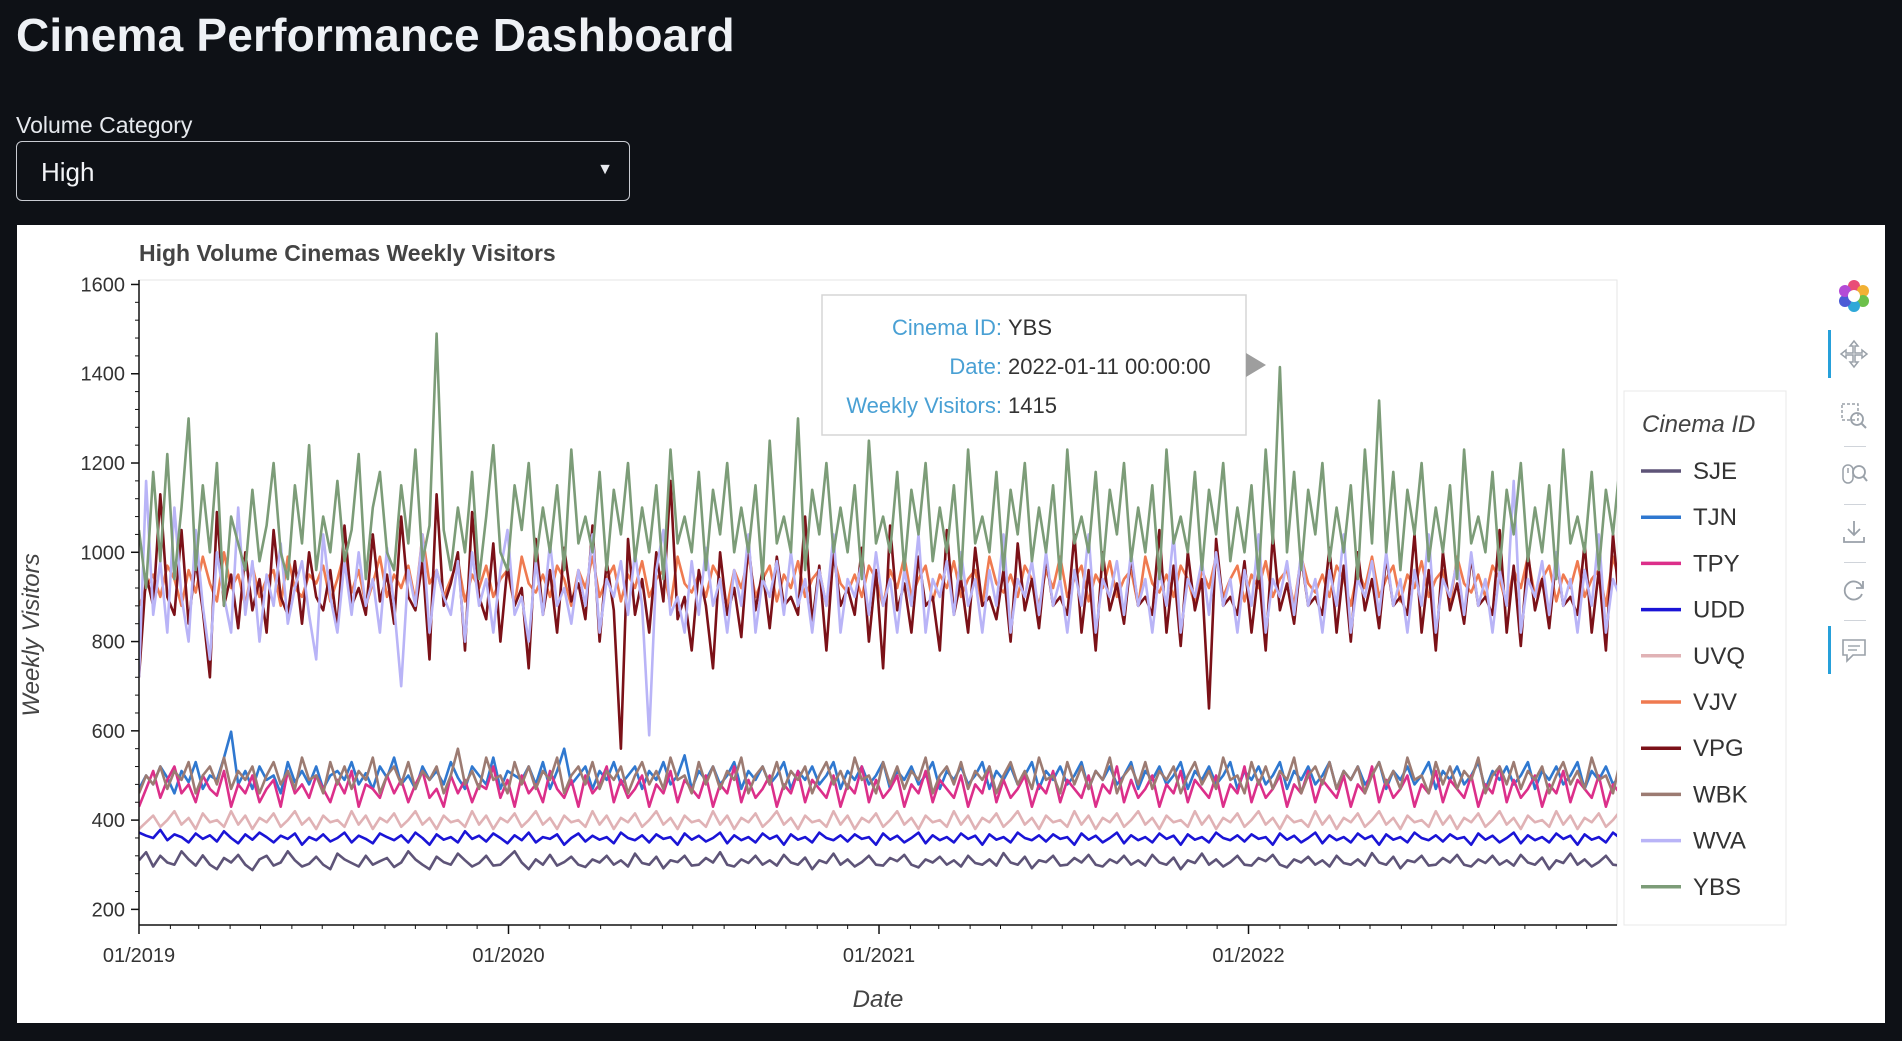 This screenshot has width=1902, height=1041. Describe the element at coordinates (878, 820) in the screenshot. I see `series-line-uvq` at that location.